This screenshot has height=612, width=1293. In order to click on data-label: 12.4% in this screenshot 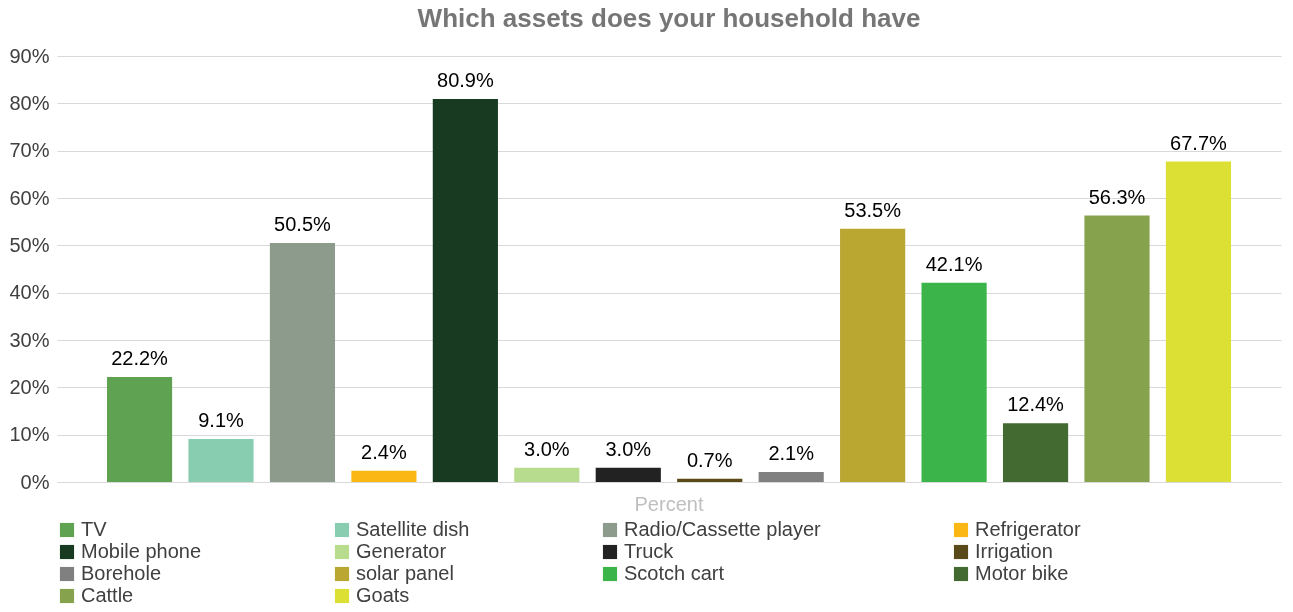, I will do `click(1036, 404)`.